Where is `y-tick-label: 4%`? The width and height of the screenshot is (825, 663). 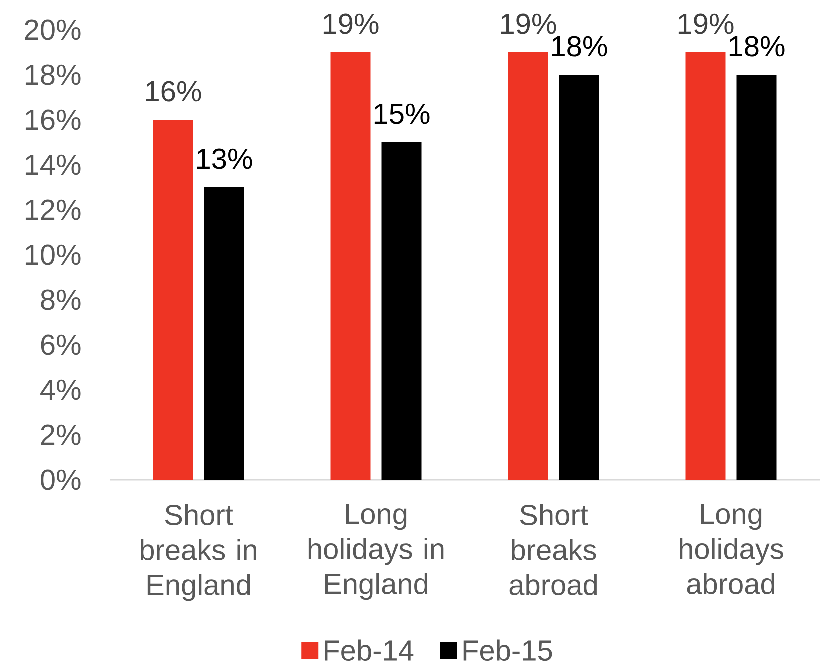 y-tick-label: 4% is located at coordinates (60, 390).